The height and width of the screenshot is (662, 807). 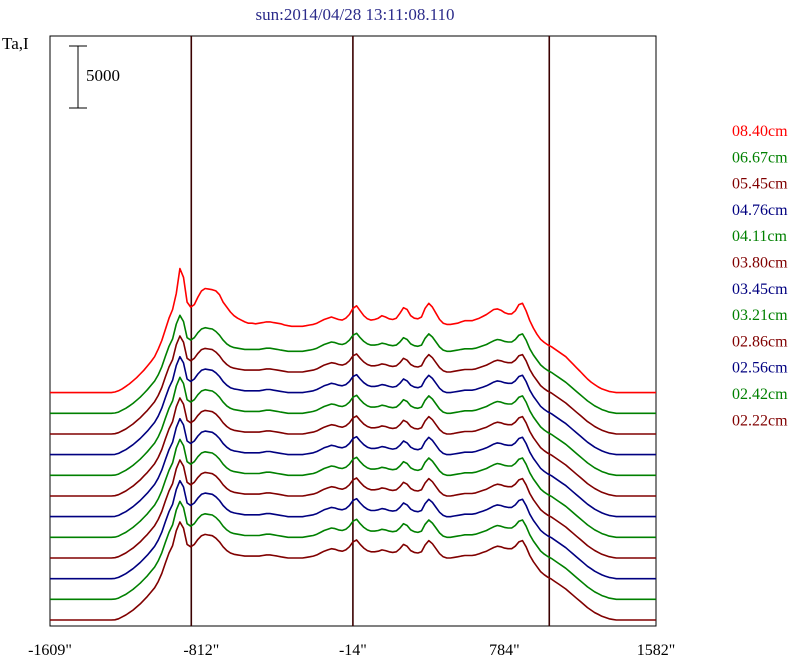 What do you see at coordinates (760, 184) in the screenshot?
I see `legend-entry: 05.45cm` at bounding box center [760, 184].